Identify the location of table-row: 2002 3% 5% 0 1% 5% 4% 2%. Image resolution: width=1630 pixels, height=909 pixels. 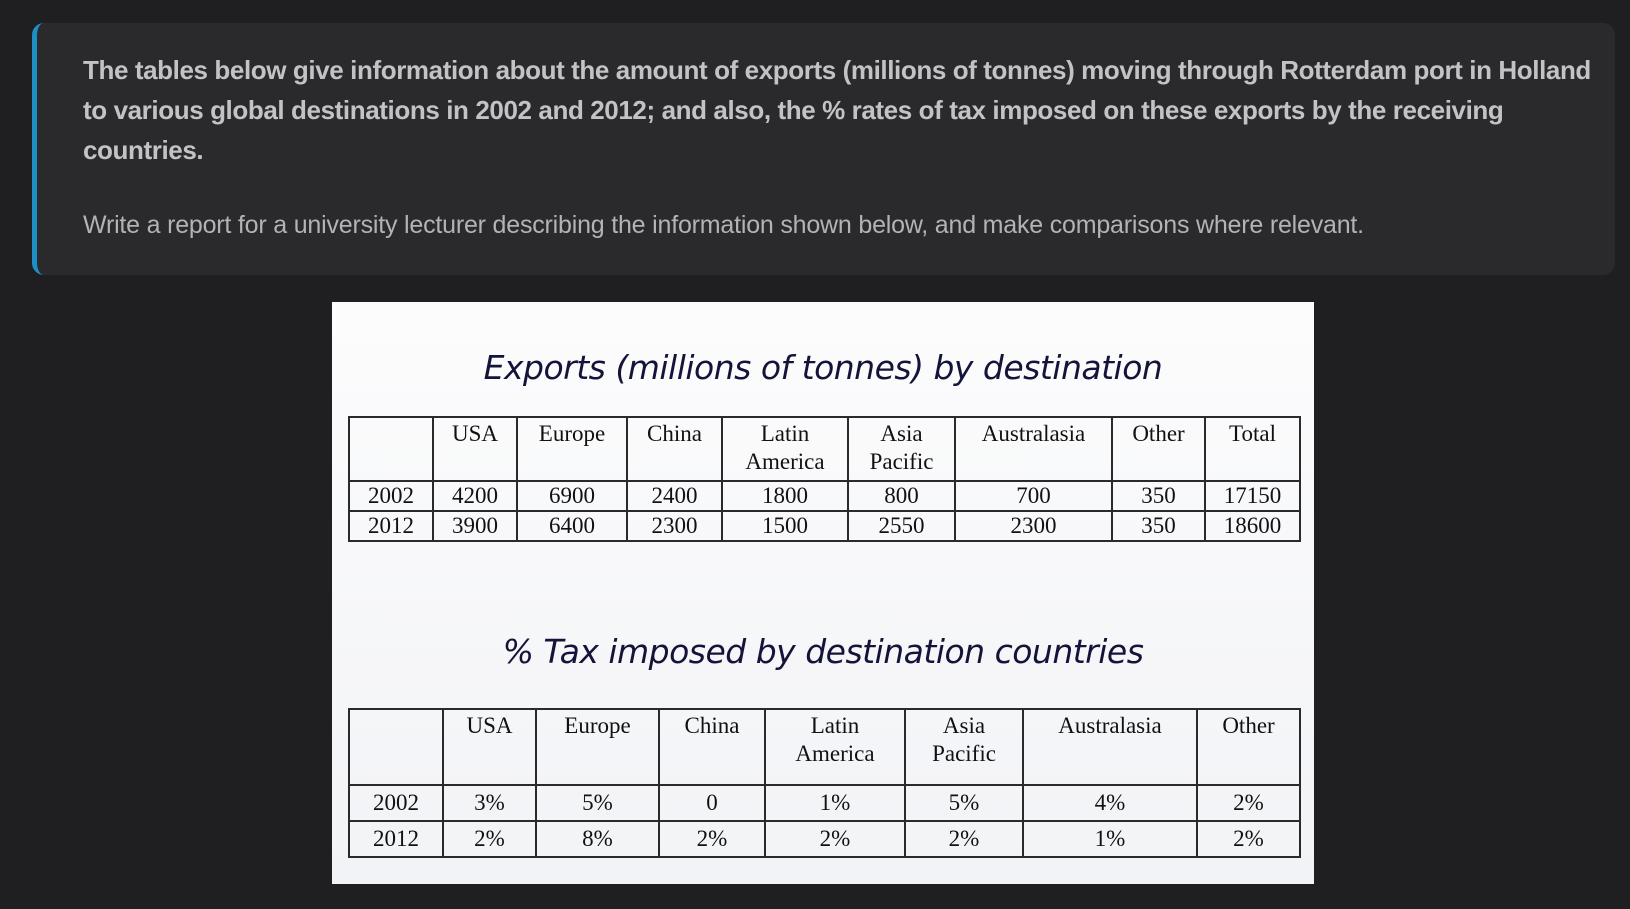
(824, 803).